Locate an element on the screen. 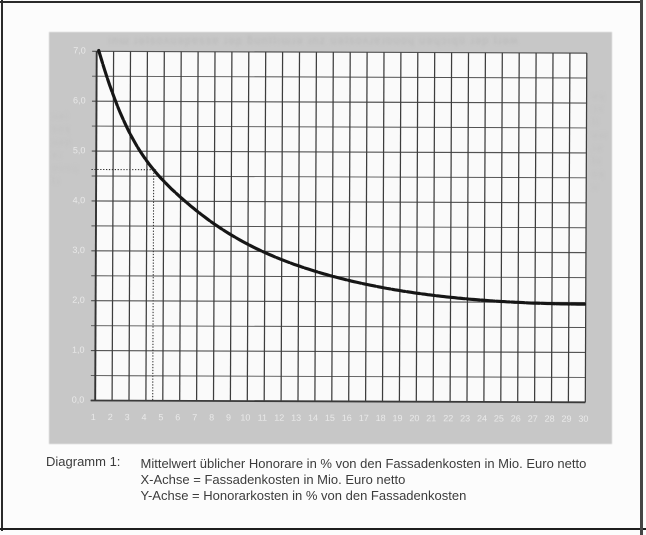 The width and height of the screenshot is (646, 535). svg-text: 0,0 is located at coordinates (78, 400).